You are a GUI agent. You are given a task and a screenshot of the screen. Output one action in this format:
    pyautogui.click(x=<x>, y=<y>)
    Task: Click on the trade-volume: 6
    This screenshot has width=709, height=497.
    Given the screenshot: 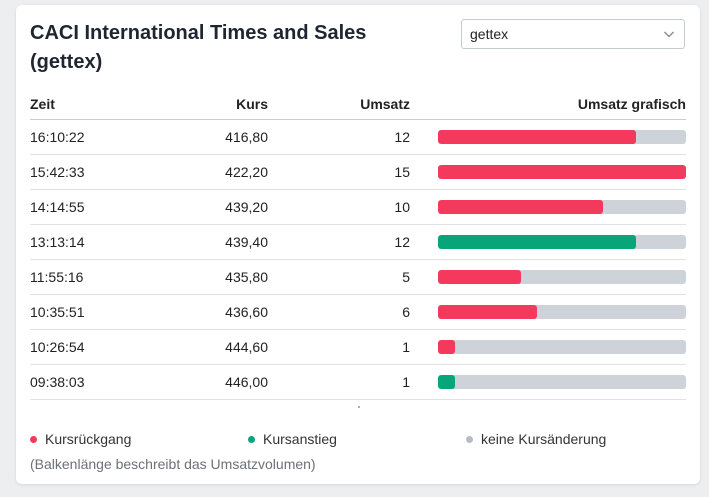 What is the action you would take?
    pyautogui.click(x=339, y=312)
    